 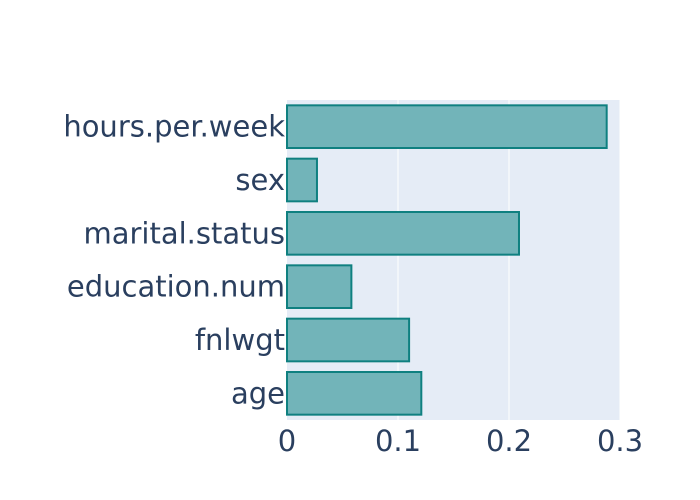 I want to click on x-tick-label: 0.1, so click(x=398, y=441).